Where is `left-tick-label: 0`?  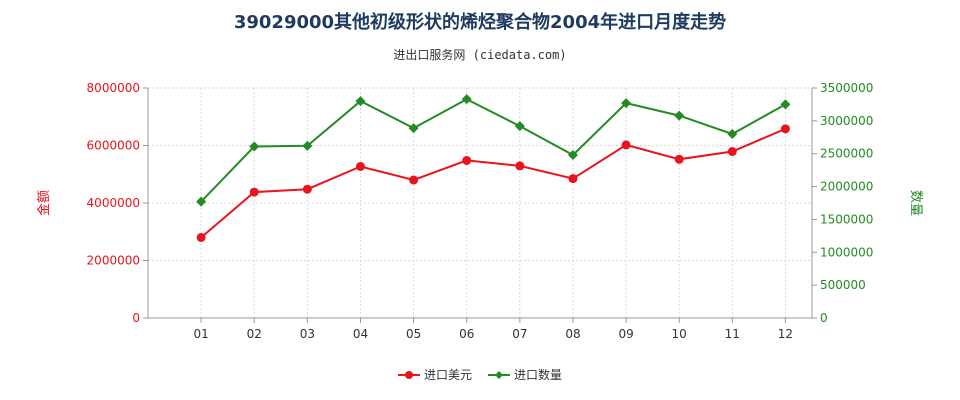 left-tick-label: 0 is located at coordinates (136, 318).